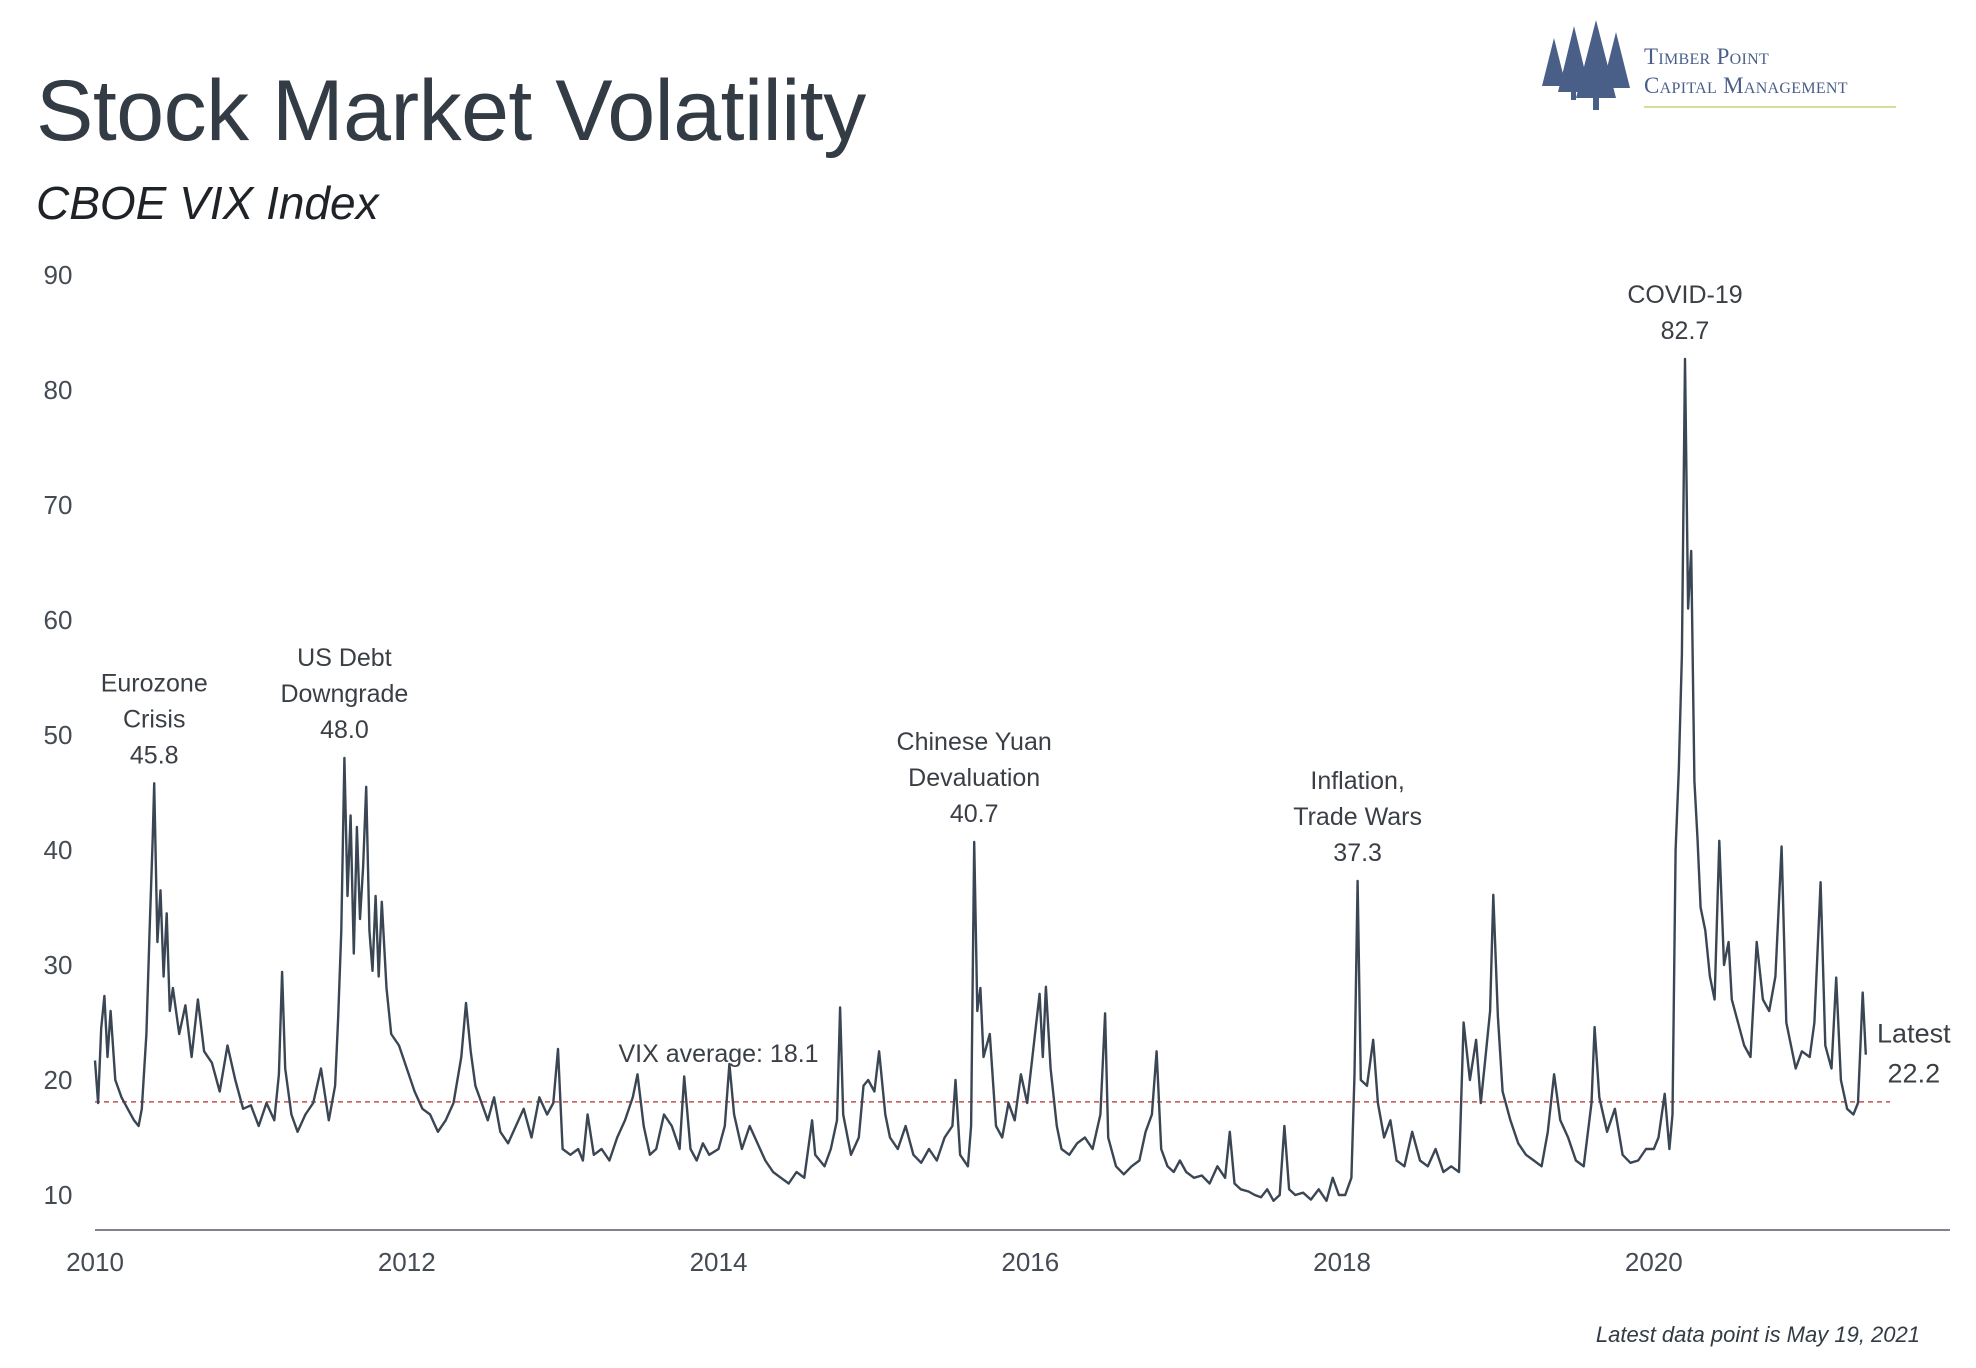 The image size is (1976, 1368). What do you see at coordinates (451, 111) in the screenshot?
I see `page-title: Stock Market Volatility` at bounding box center [451, 111].